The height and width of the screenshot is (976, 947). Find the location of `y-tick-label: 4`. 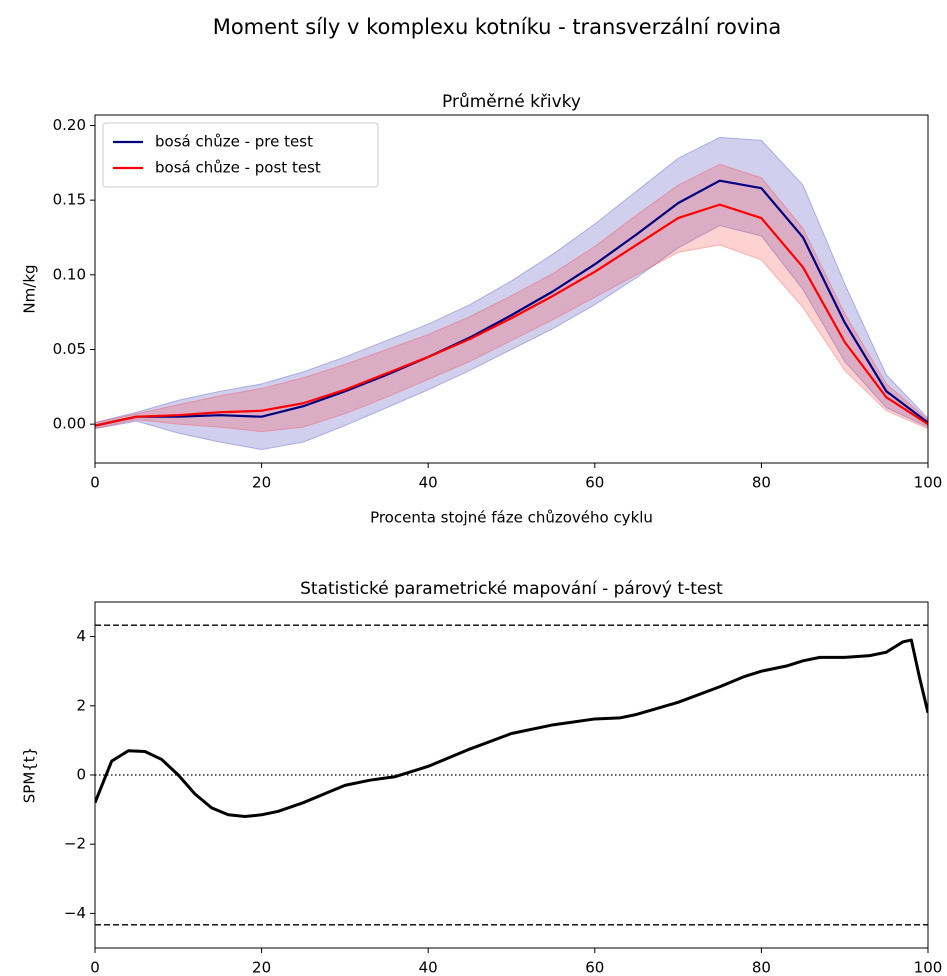

y-tick-label: 4 is located at coordinates (81, 636).